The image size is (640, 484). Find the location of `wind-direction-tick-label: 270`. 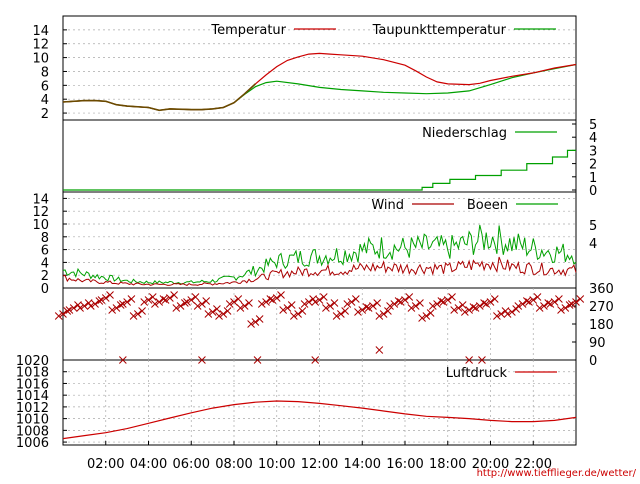

wind-direction-tick-label: 270 is located at coordinates (601, 307).